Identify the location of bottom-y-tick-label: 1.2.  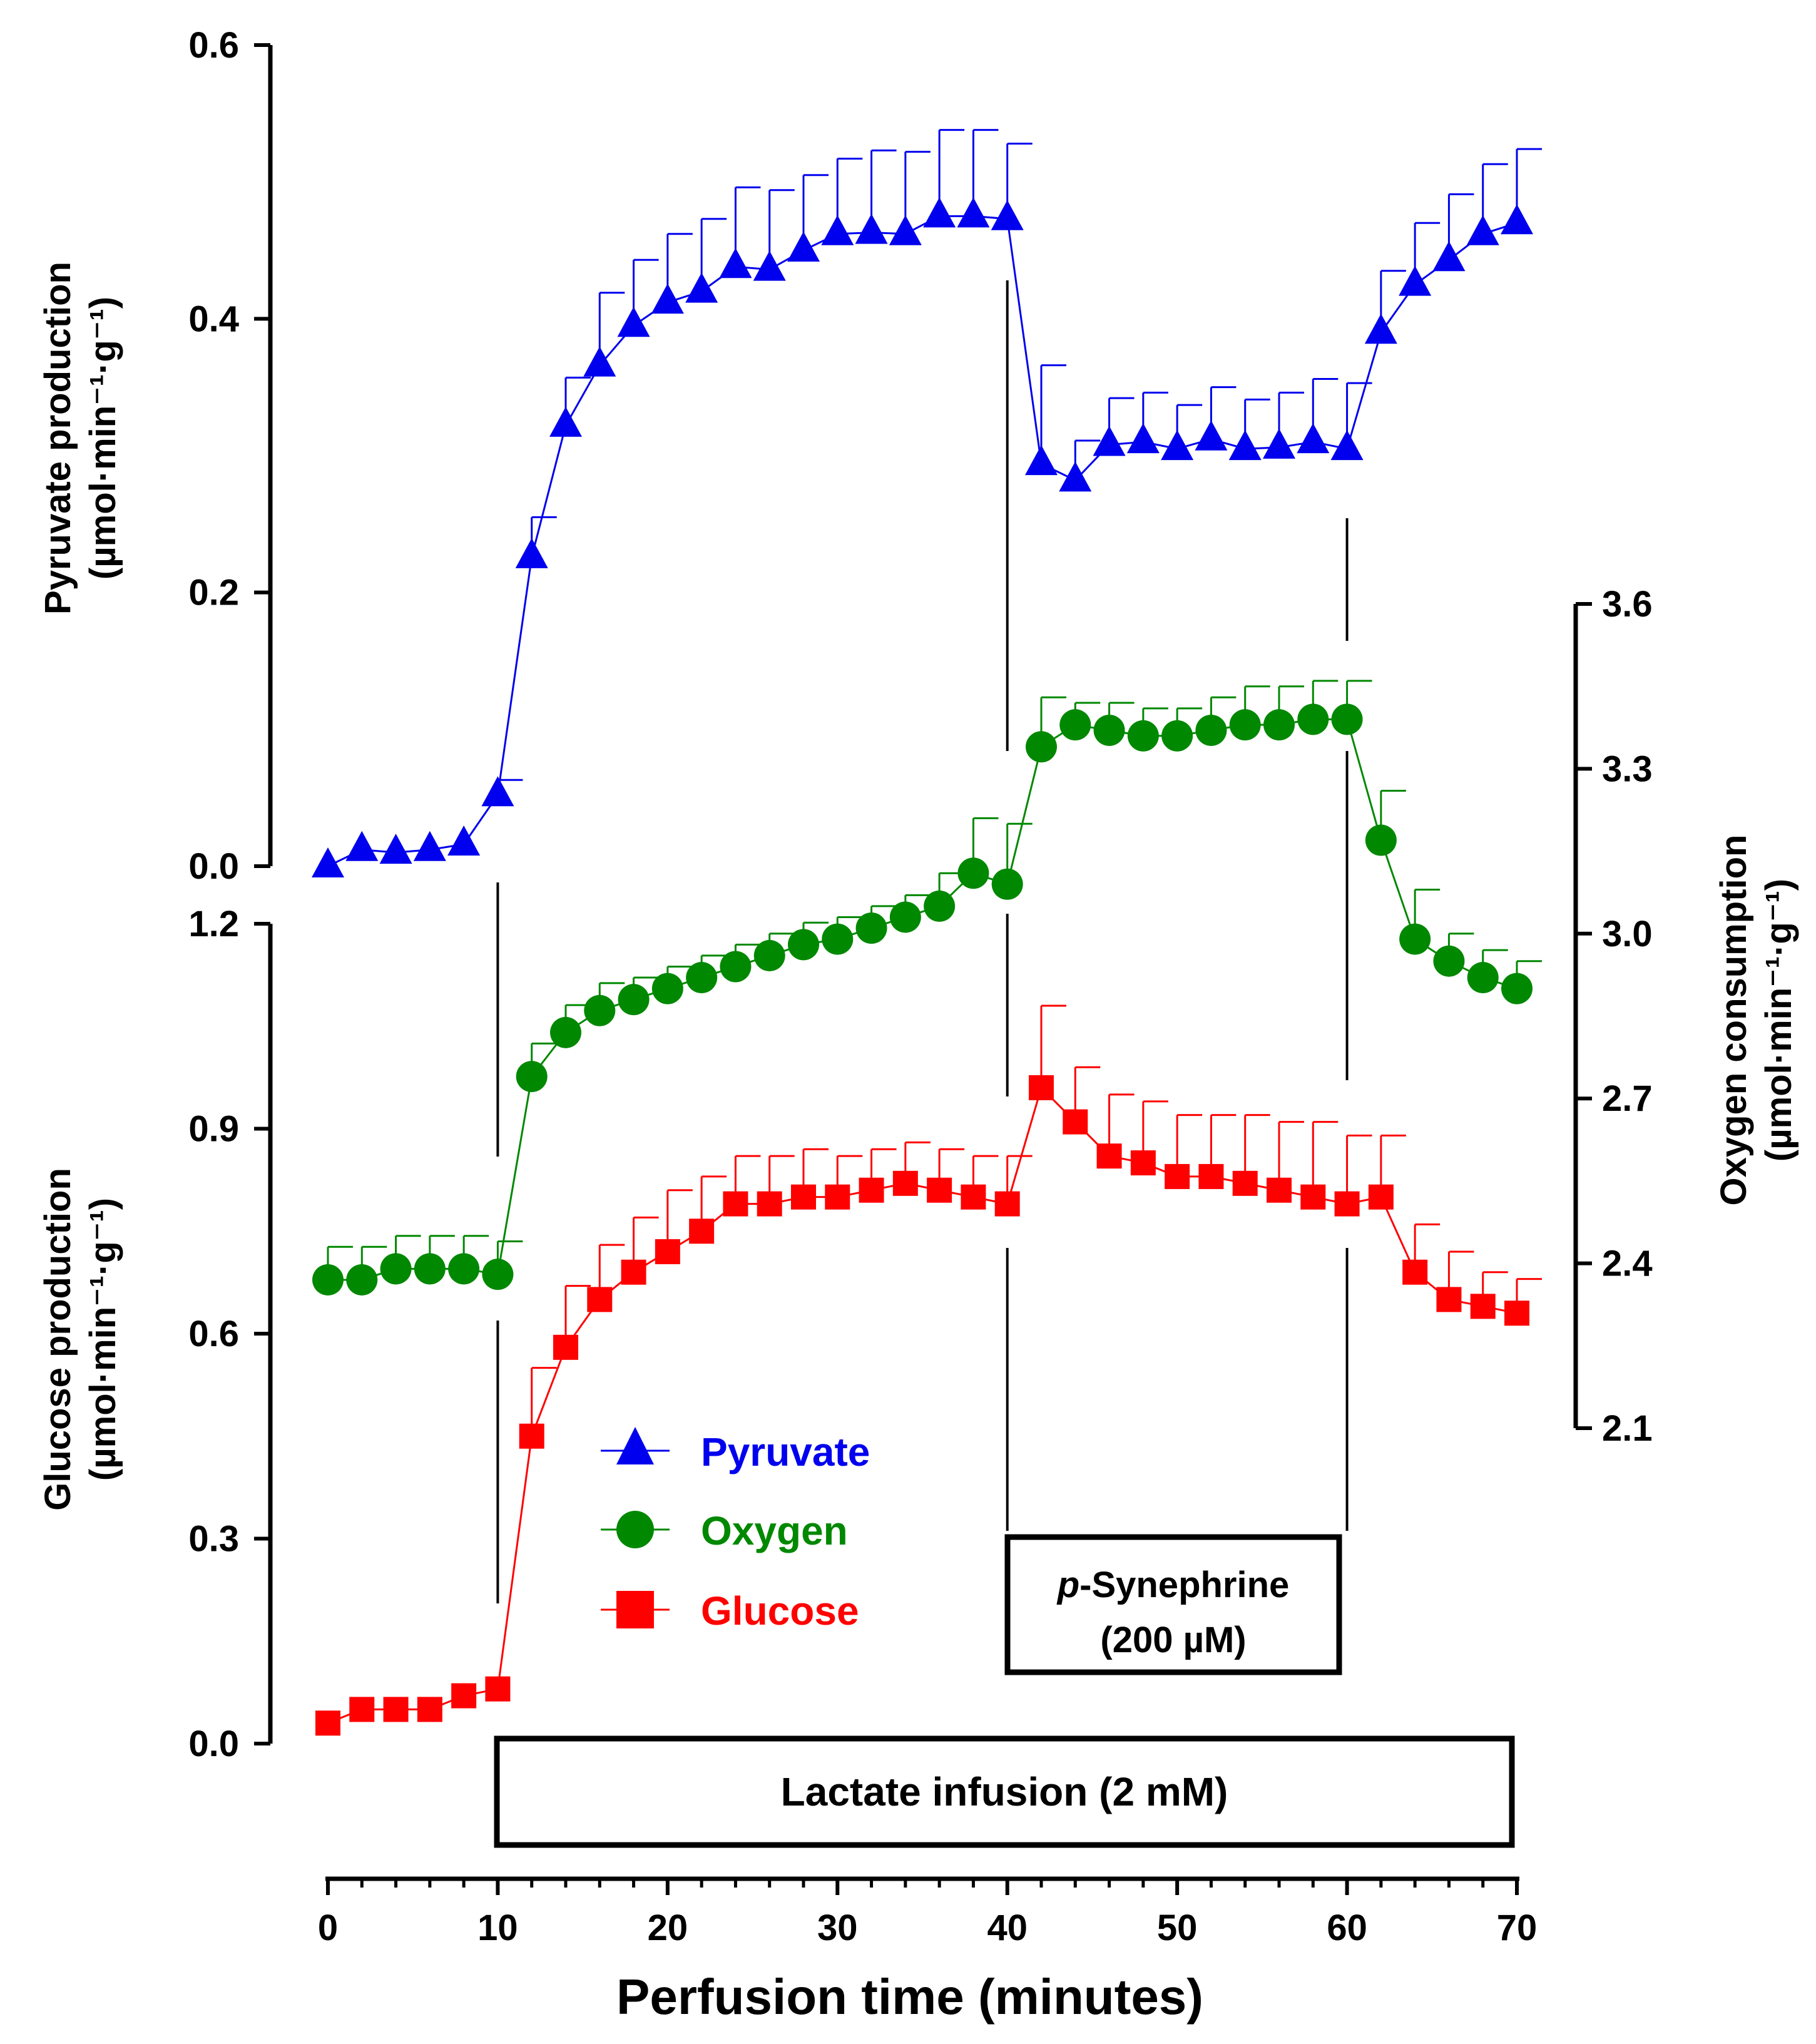
(213, 924).